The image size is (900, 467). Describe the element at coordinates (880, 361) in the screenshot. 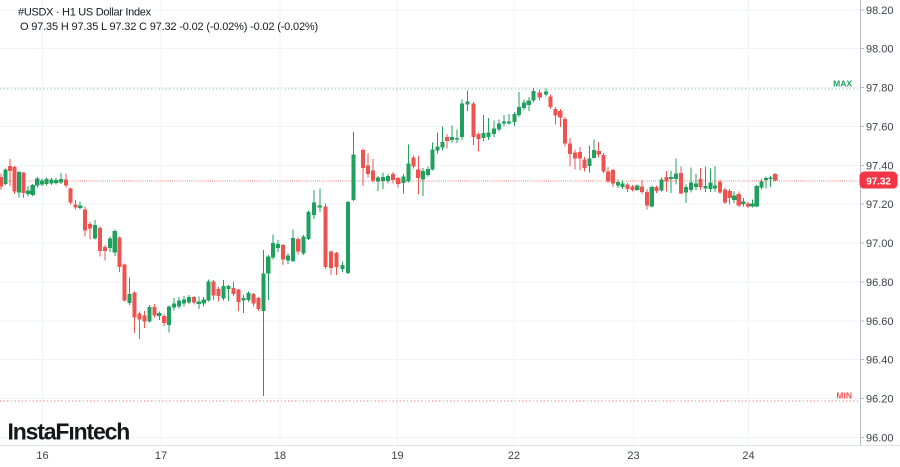

I see `svg-text: 96.40` at that location.